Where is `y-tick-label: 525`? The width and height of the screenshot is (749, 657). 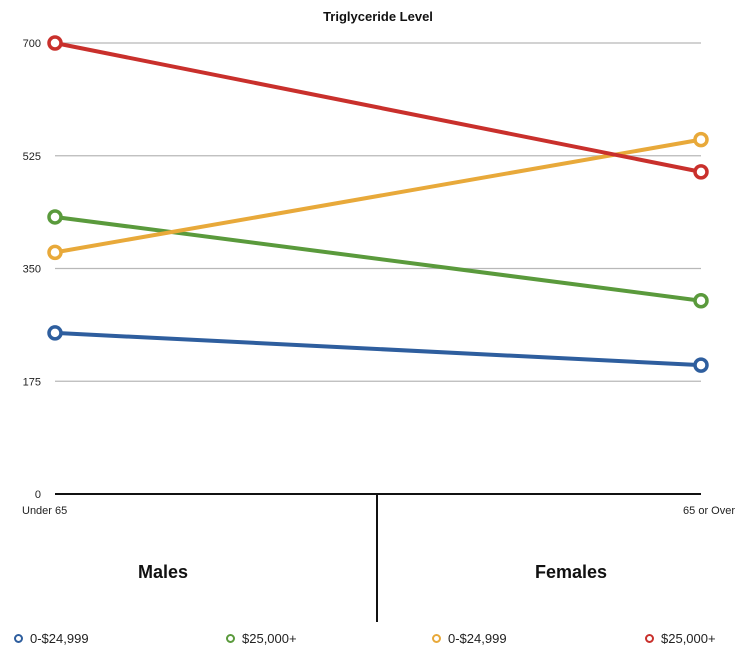
y-tick-label: 525 is located at coordinates (32, 157).